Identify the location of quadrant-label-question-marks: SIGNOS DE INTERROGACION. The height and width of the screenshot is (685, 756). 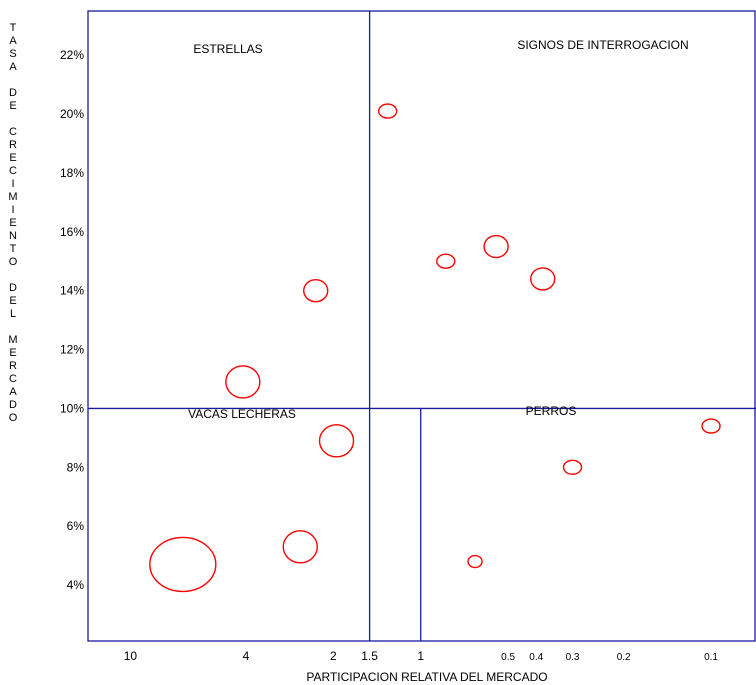
(602, 45).